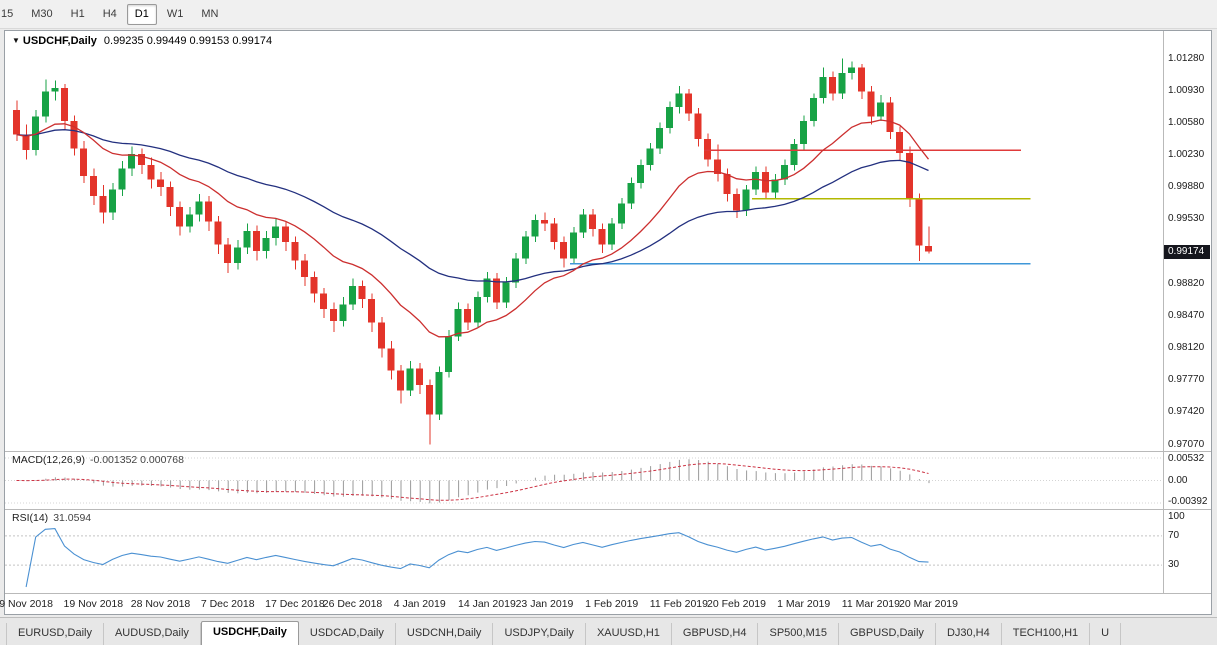 The width and height of the screenshot is (1217, 645). I want to click on price-tick-label: 1.00230, so click(1186, 154).